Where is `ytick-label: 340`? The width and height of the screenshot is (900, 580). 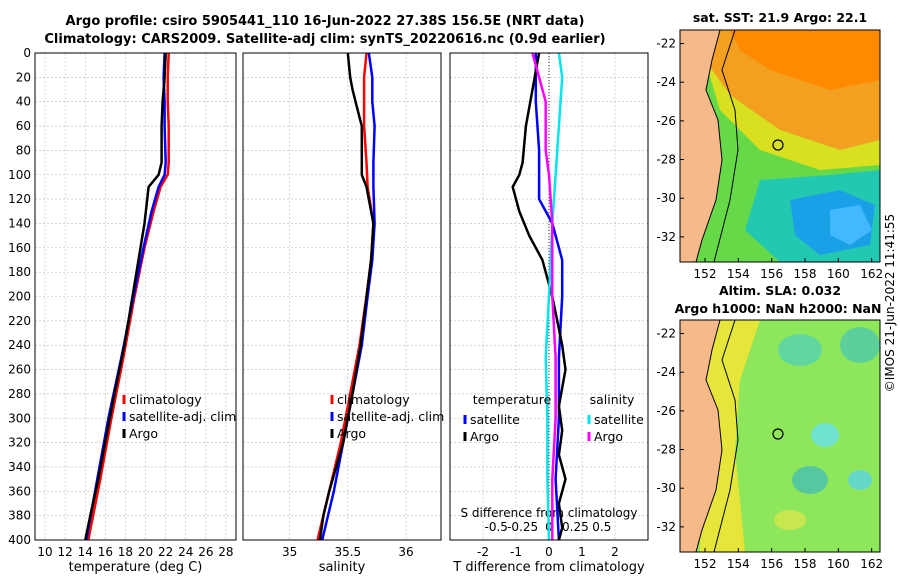 ytick-label: 340 is located at coordinates (19, 467).